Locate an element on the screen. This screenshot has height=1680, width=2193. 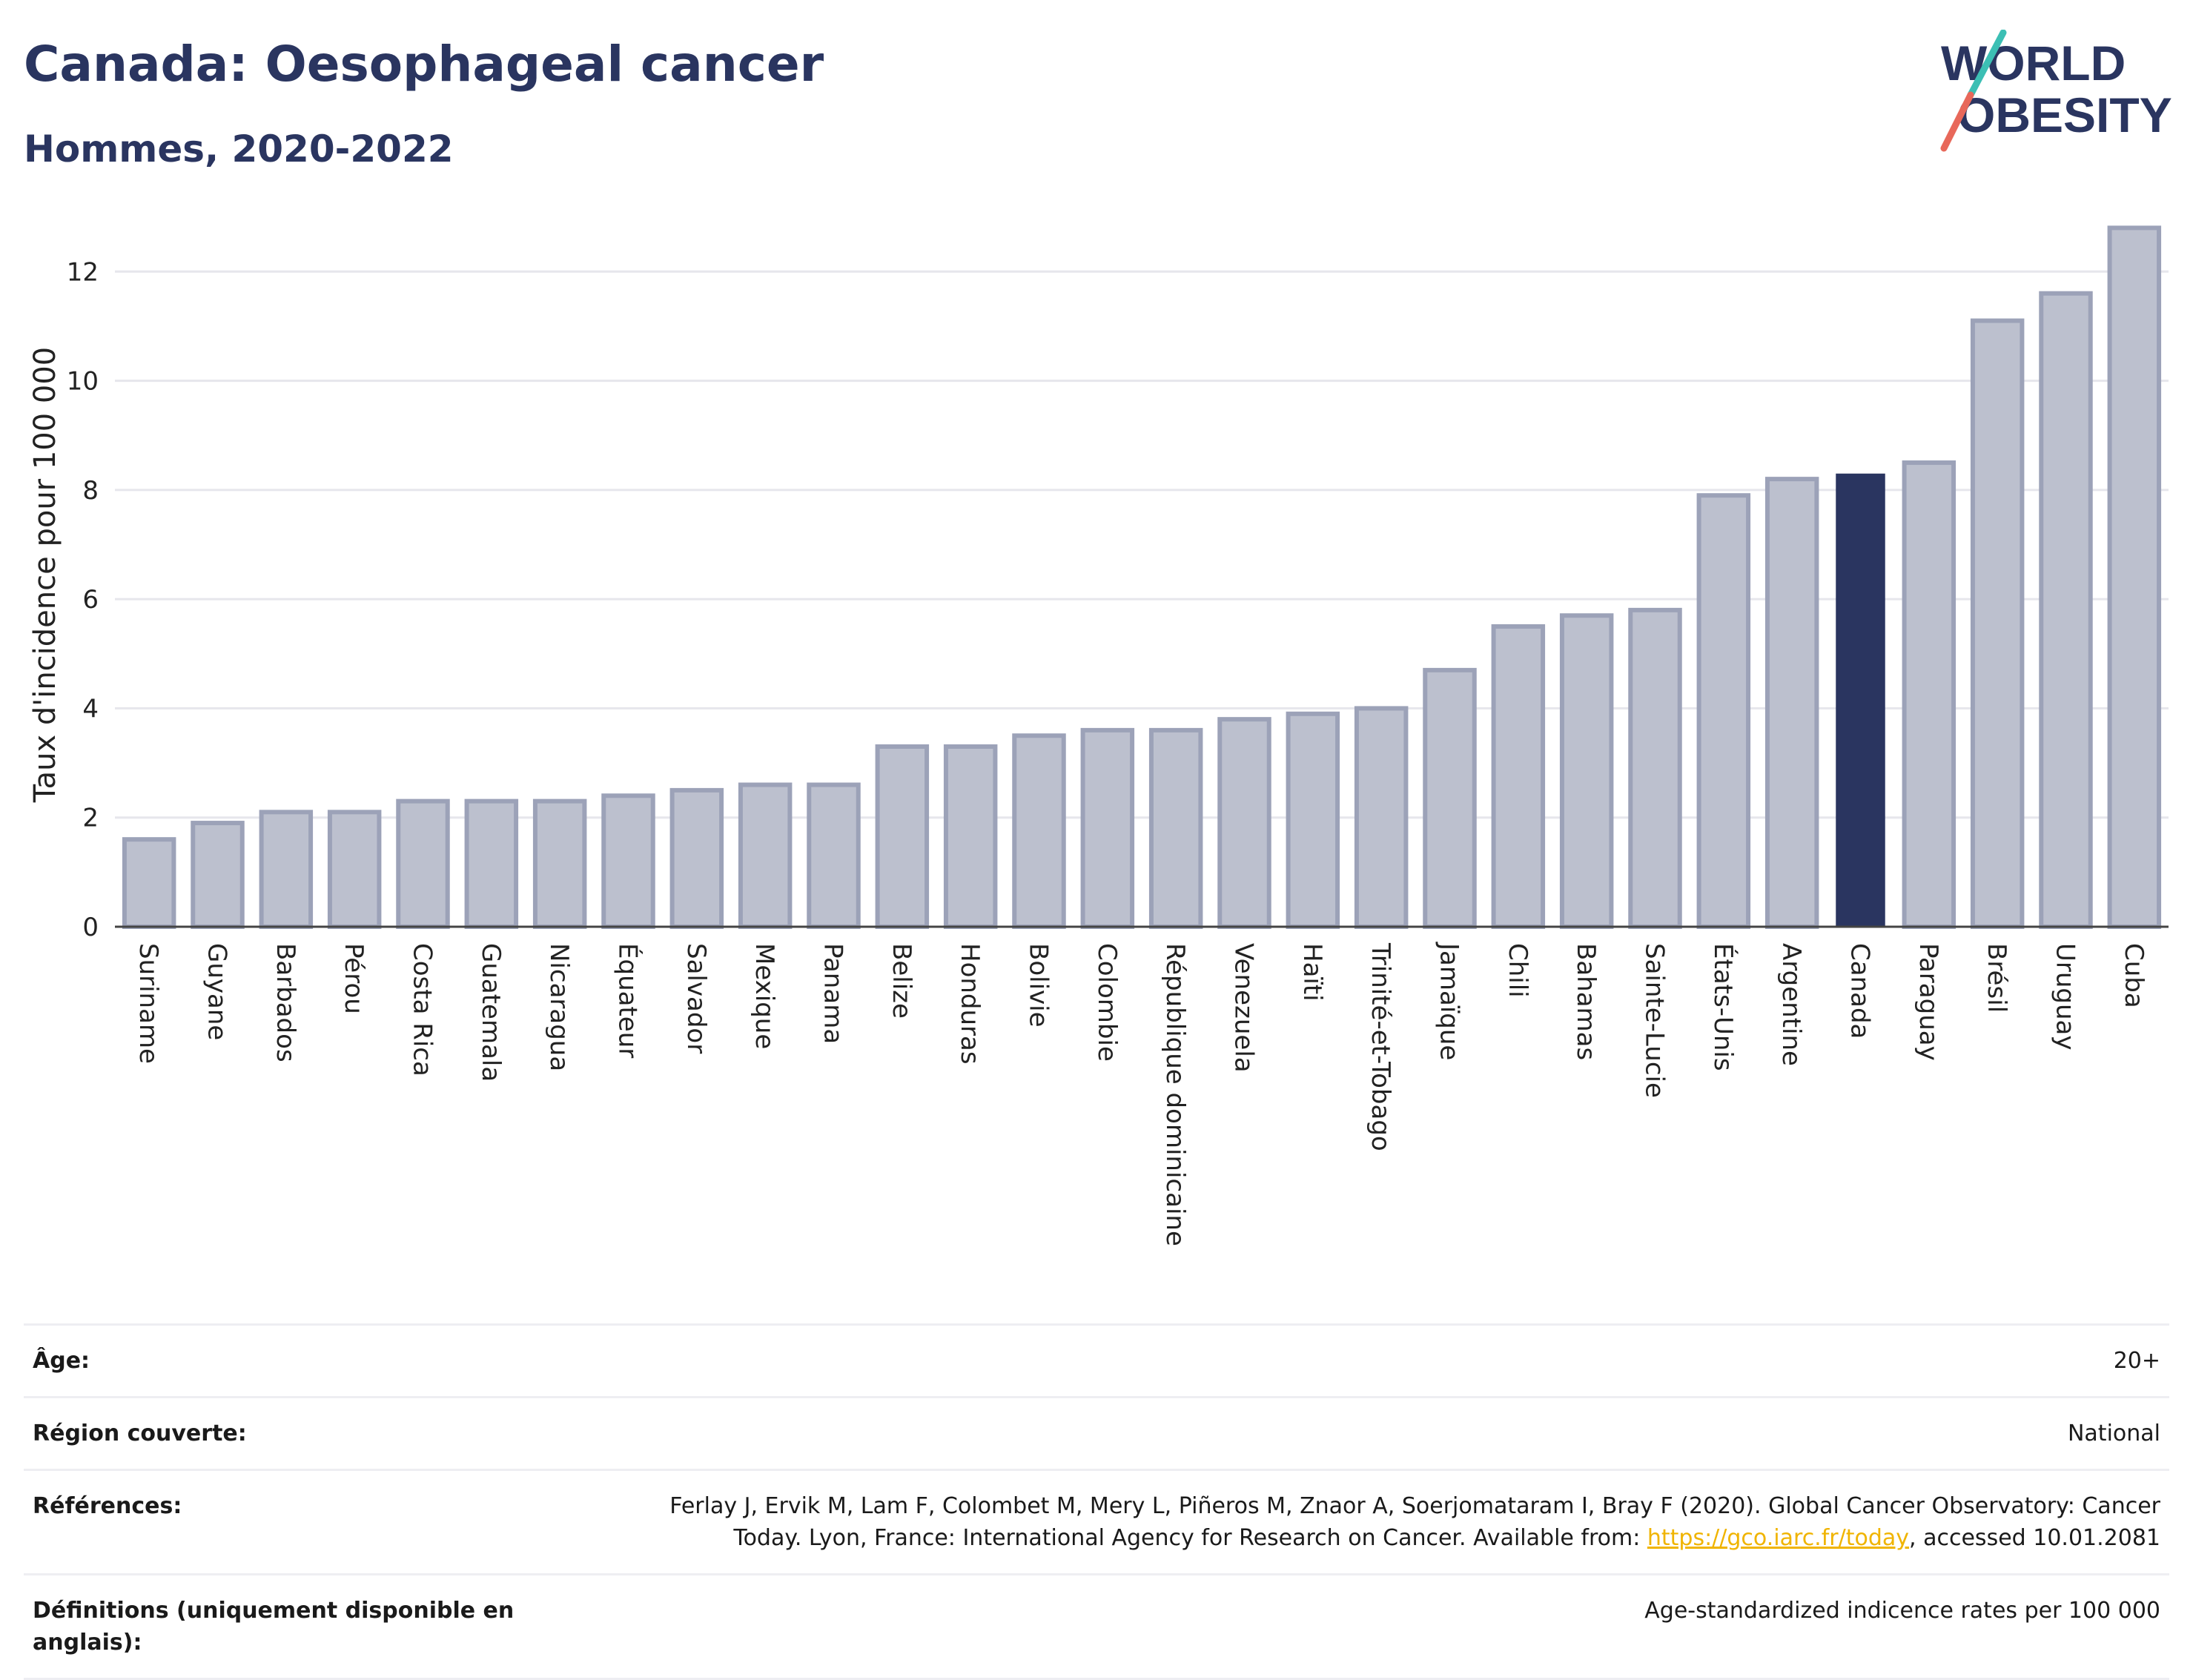
x-tick-label: Guatemala is located at coordinates (491, 1012).